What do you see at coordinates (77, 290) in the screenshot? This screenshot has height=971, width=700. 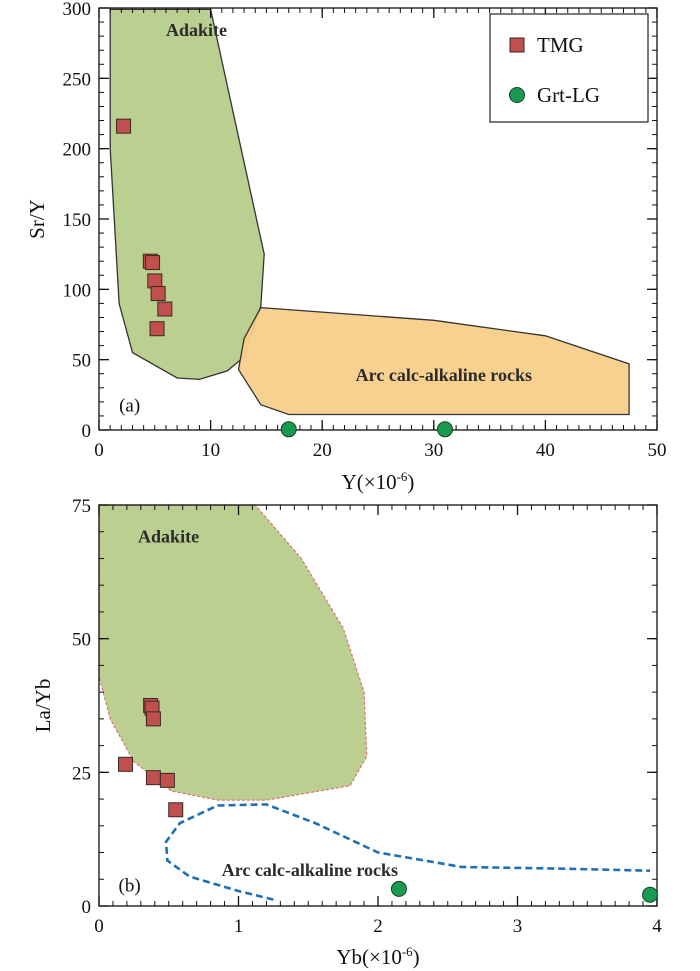 I see `y-tick-label: 100` at bounding box center [77, 290].